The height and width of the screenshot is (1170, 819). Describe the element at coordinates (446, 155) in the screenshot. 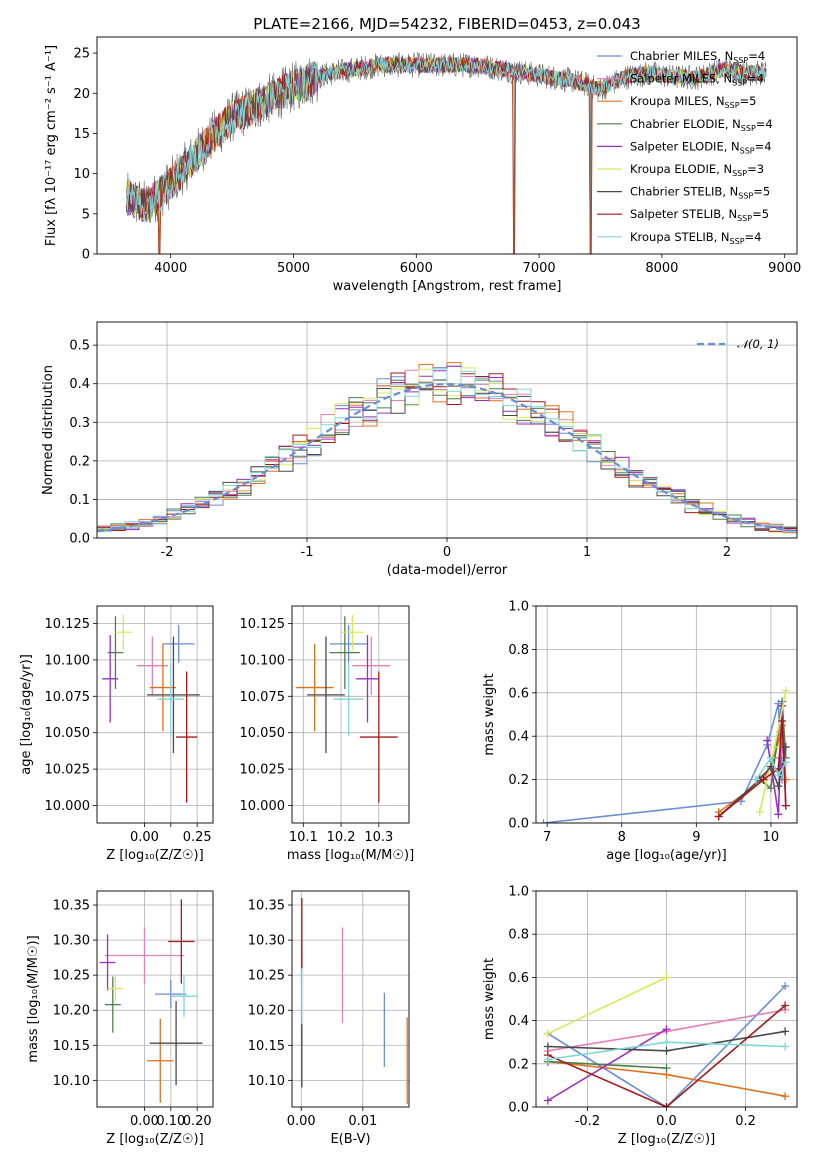

I see `spectrum-model-line` at that location.